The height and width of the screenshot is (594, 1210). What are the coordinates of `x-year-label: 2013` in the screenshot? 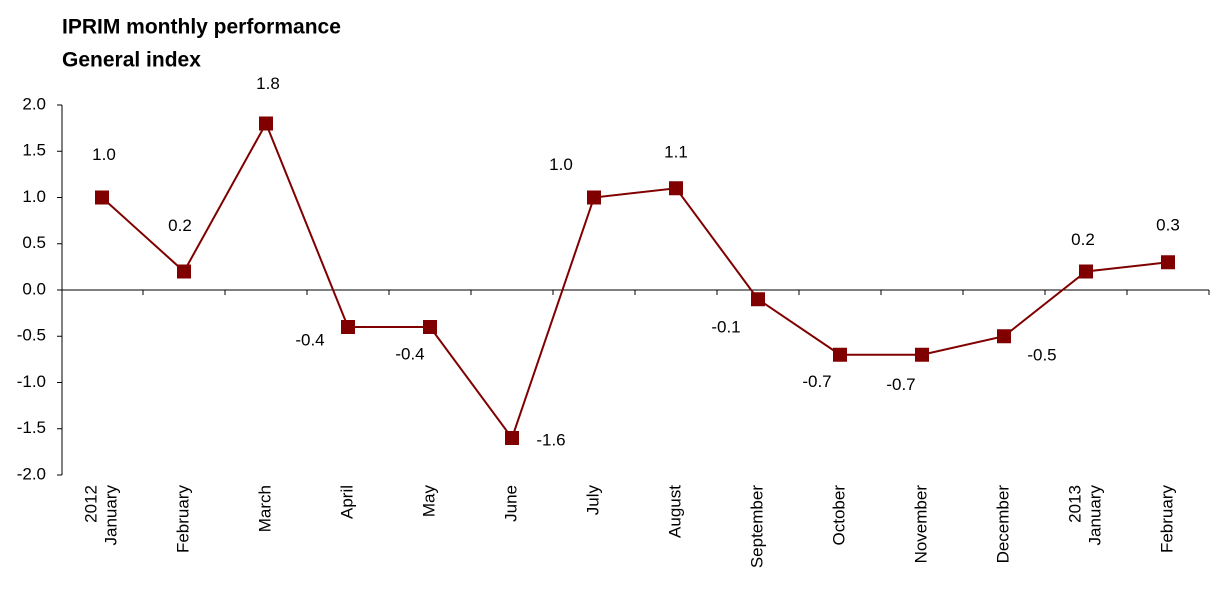 It's located at (1074, 504).